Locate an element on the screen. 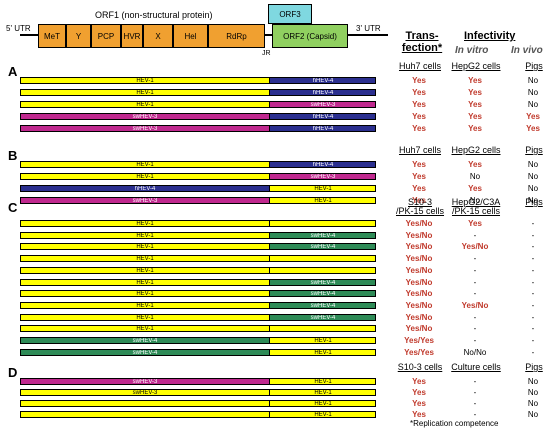 This screenshot has width=550, height=433. column-header: HepG2/C3A /PK-15 cells is located at coordinates (476, 206).